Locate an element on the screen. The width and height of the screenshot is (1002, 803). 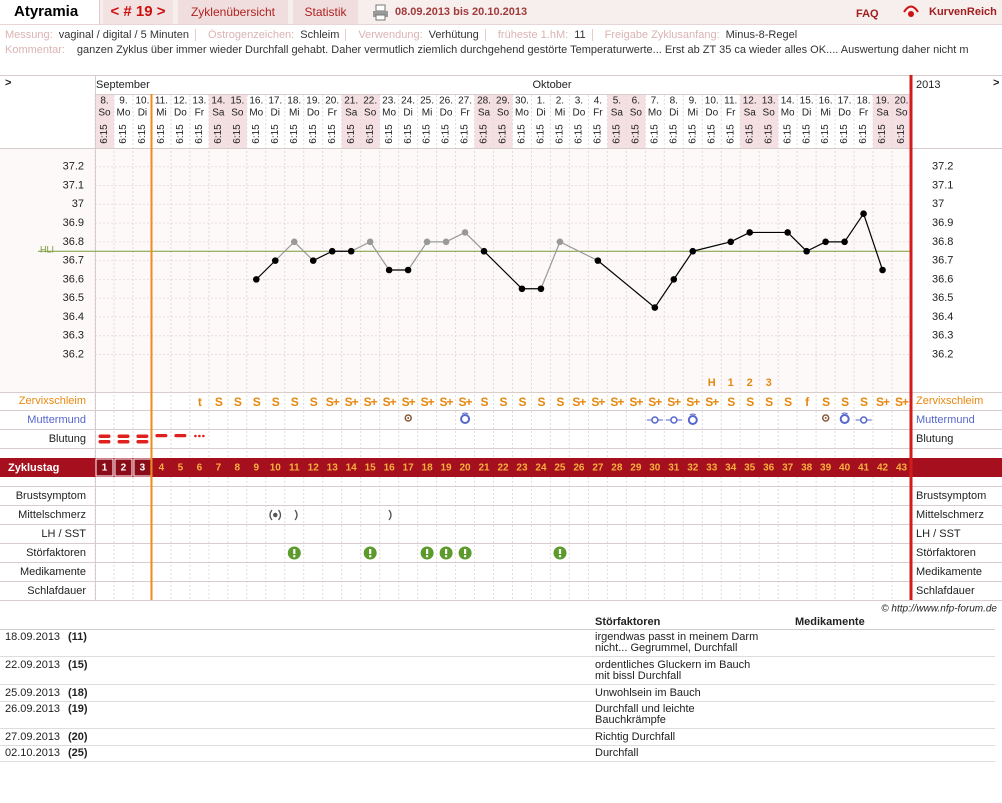
cycle-day: 26 is located at coordinates (579, 468).